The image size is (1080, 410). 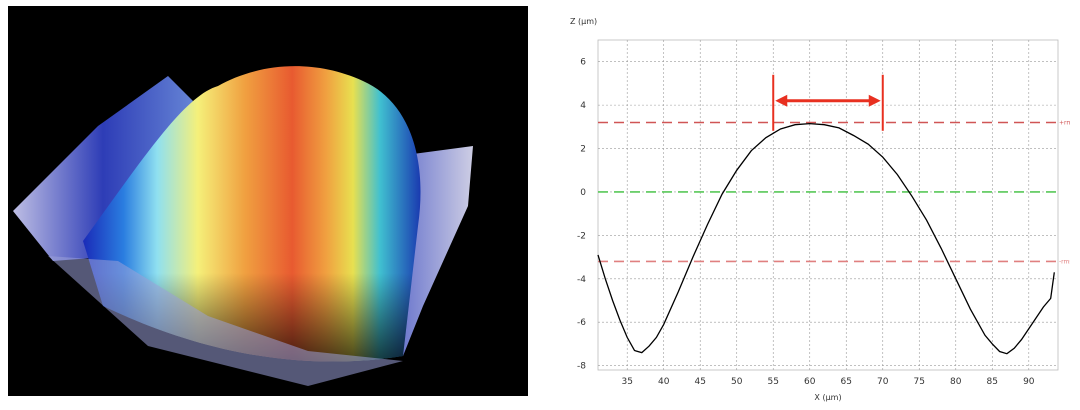 What do you see at coordinates (781, 100) in the screenshot?
I see `arrow-head-left` at bounding box center [781, 100].